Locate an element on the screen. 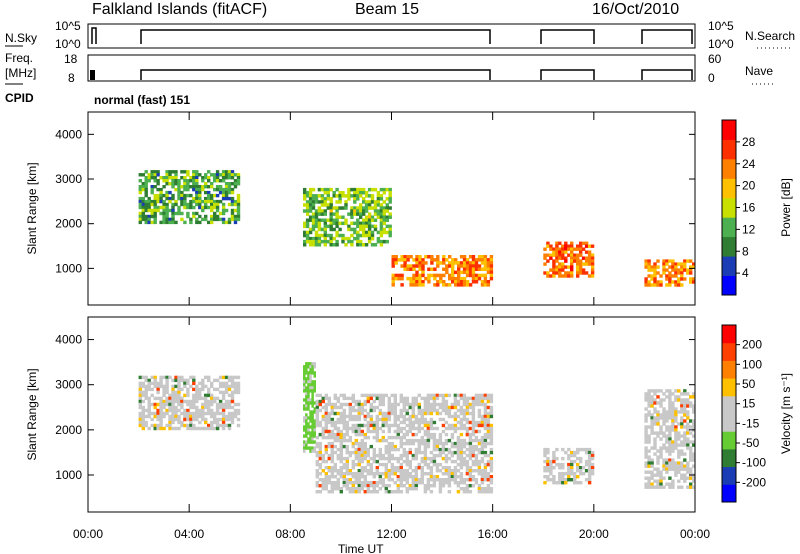  y-tick-label: 4000 is located at coordinates (68, 134).